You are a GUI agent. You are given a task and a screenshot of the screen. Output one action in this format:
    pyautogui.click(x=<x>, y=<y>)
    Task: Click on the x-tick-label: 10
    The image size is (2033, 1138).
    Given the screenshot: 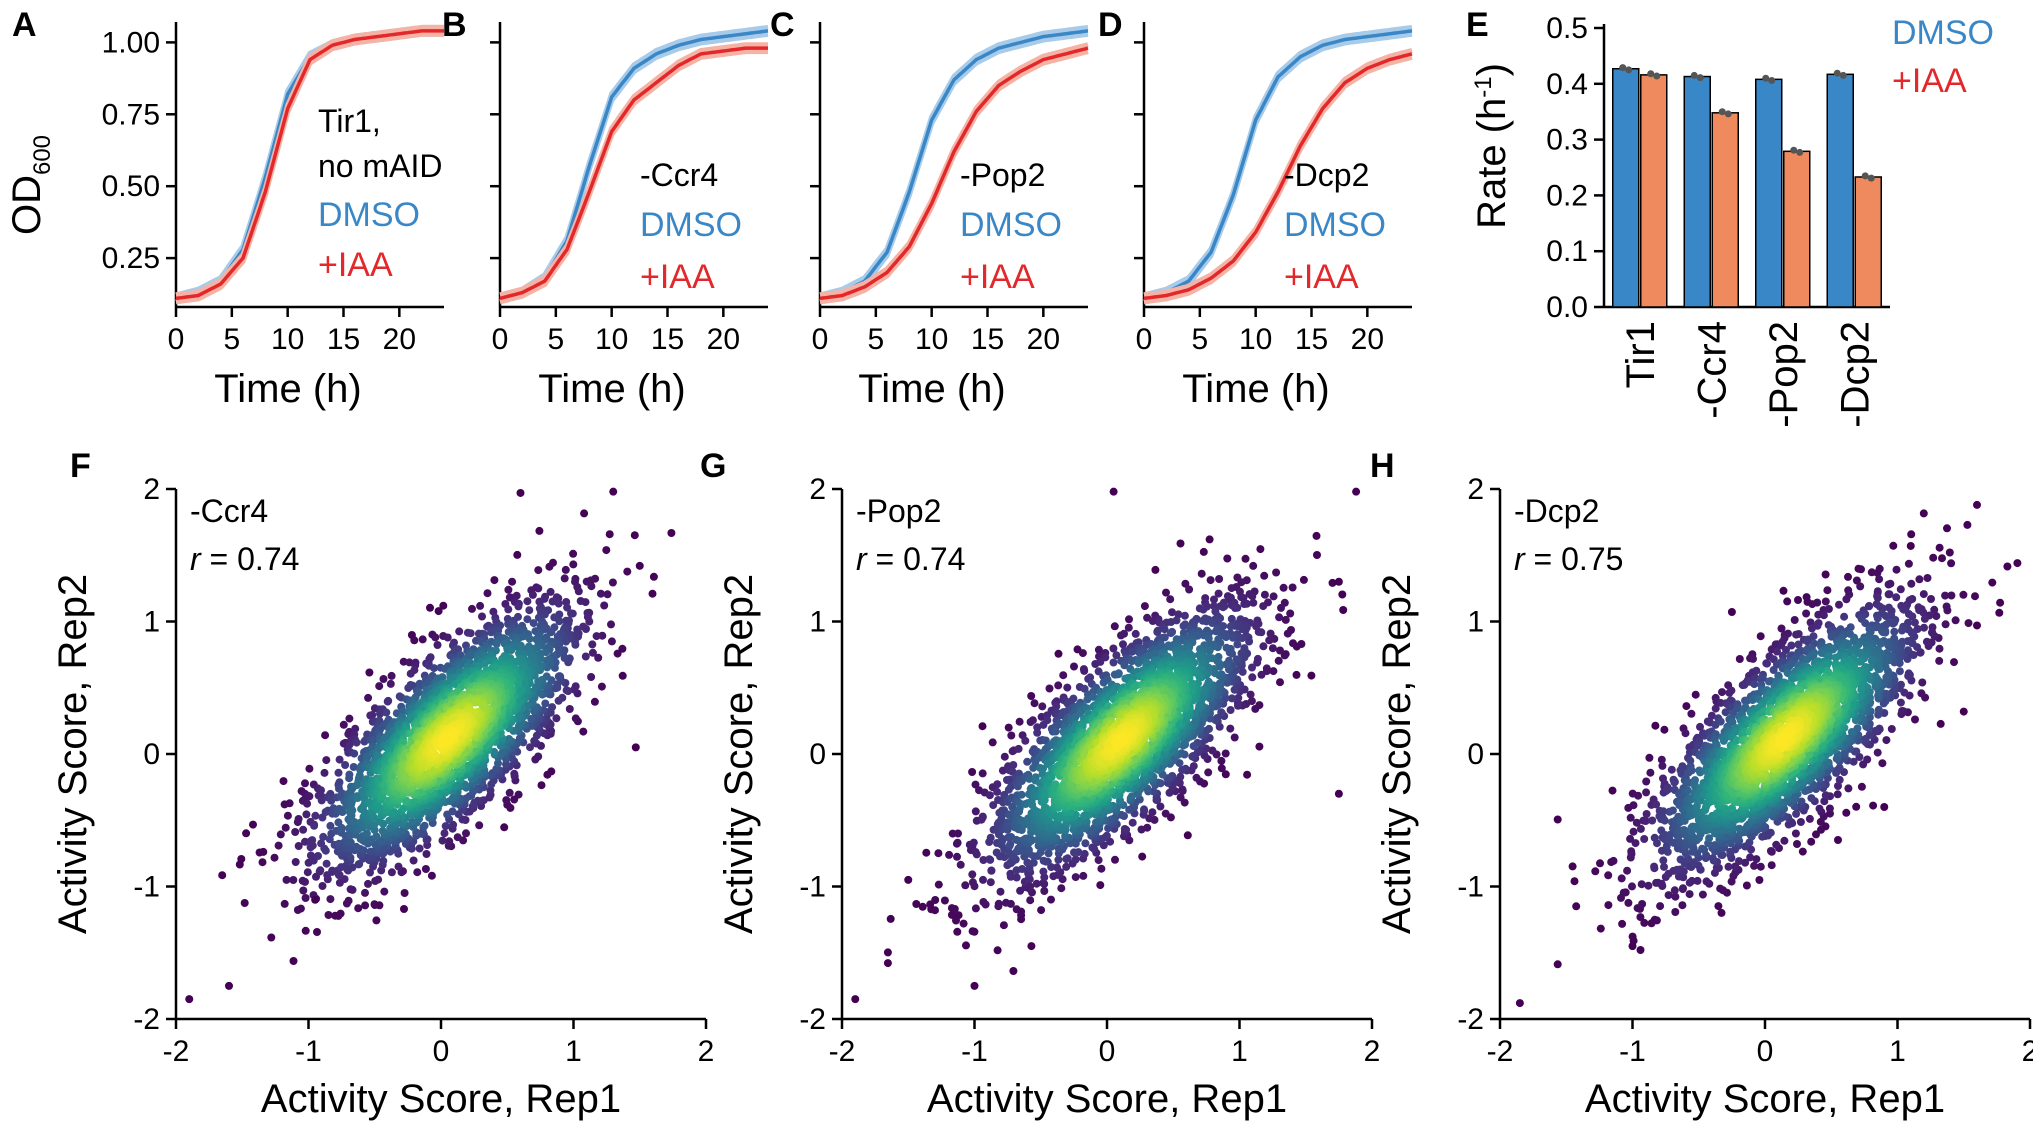 What is the action you would take?
    pyautogui.click(x=611, y=339)
    